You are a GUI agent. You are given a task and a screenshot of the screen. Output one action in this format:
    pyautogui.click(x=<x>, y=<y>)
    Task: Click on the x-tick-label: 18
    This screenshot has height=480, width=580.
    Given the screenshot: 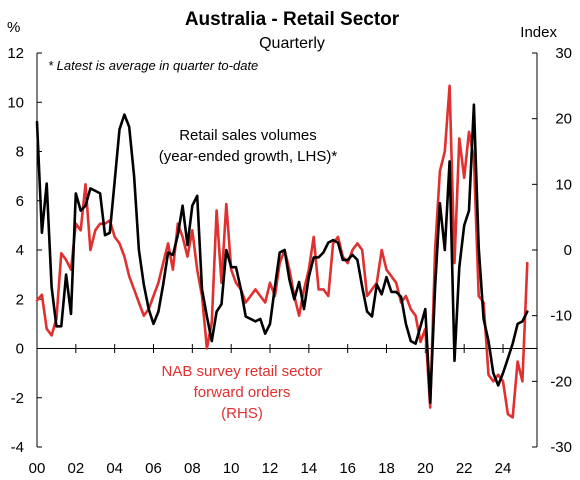 What is the action you would take?
    pyautogui.click(x=386, y=468)
    